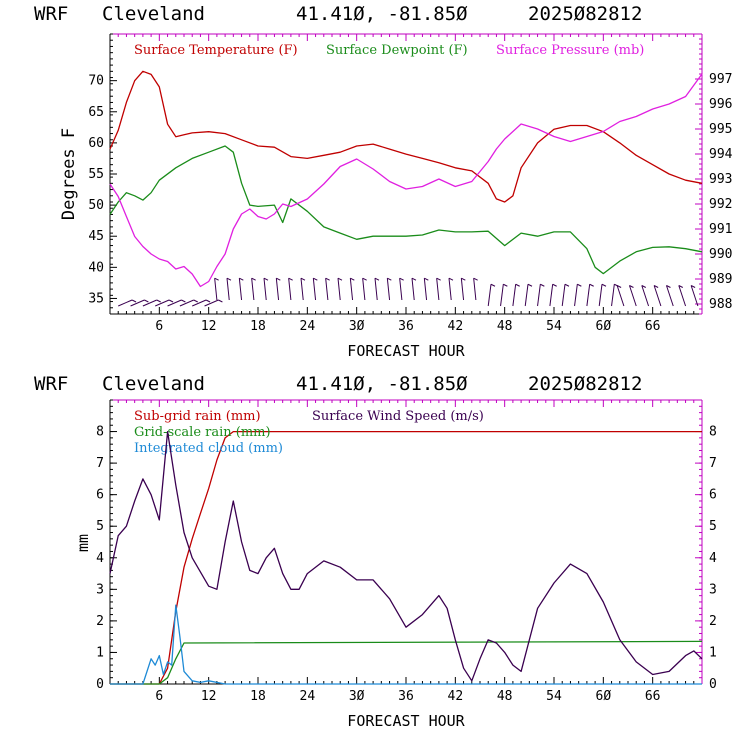 The height and width of the screenshot is (740, 740). What do you see at coordinates (69, 174) in the screenshot?
I see `panel1-ylabel: Degrees F` at bounding box center [69, 174].